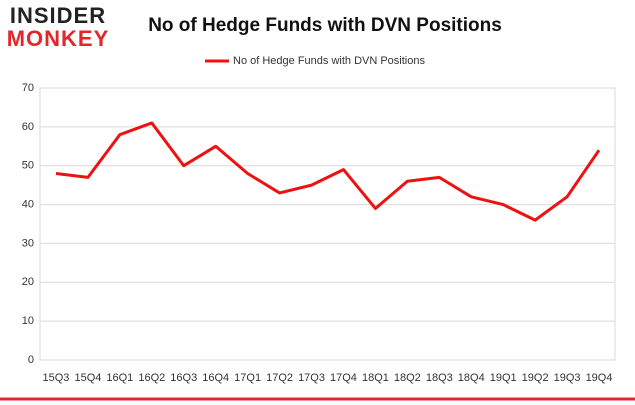  Describe the element at coordinates (567, 378) in the screenshot. I see `x-tick-label: 19Q3` at that location.